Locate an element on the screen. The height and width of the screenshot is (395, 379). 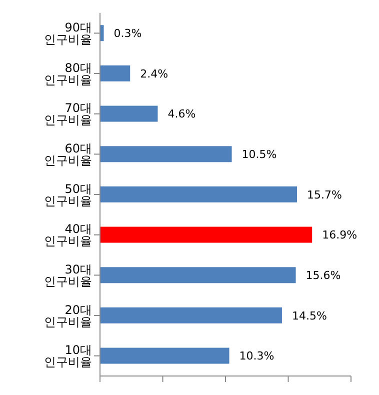
y-tick-label: 10대 인구비율 is located at coordinates (68, 356).